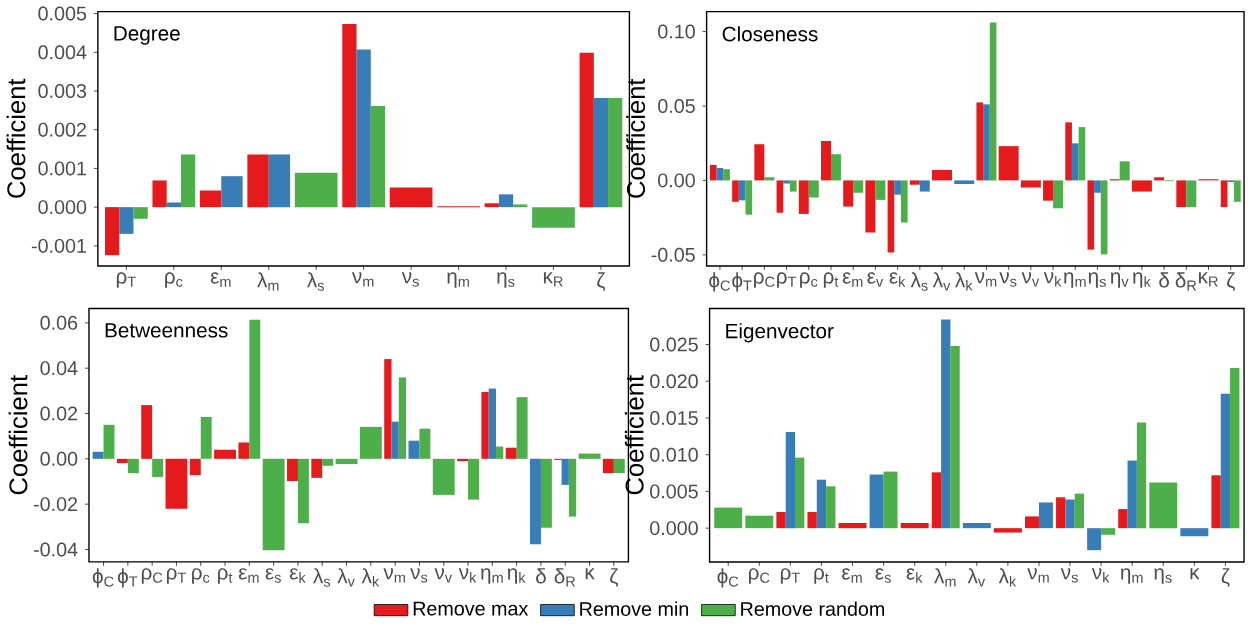 The image size is (1250, 627). Describe the element at coordinates (673, 255) in the screenshot. I see `y-tick-label: -0.05` at that location.